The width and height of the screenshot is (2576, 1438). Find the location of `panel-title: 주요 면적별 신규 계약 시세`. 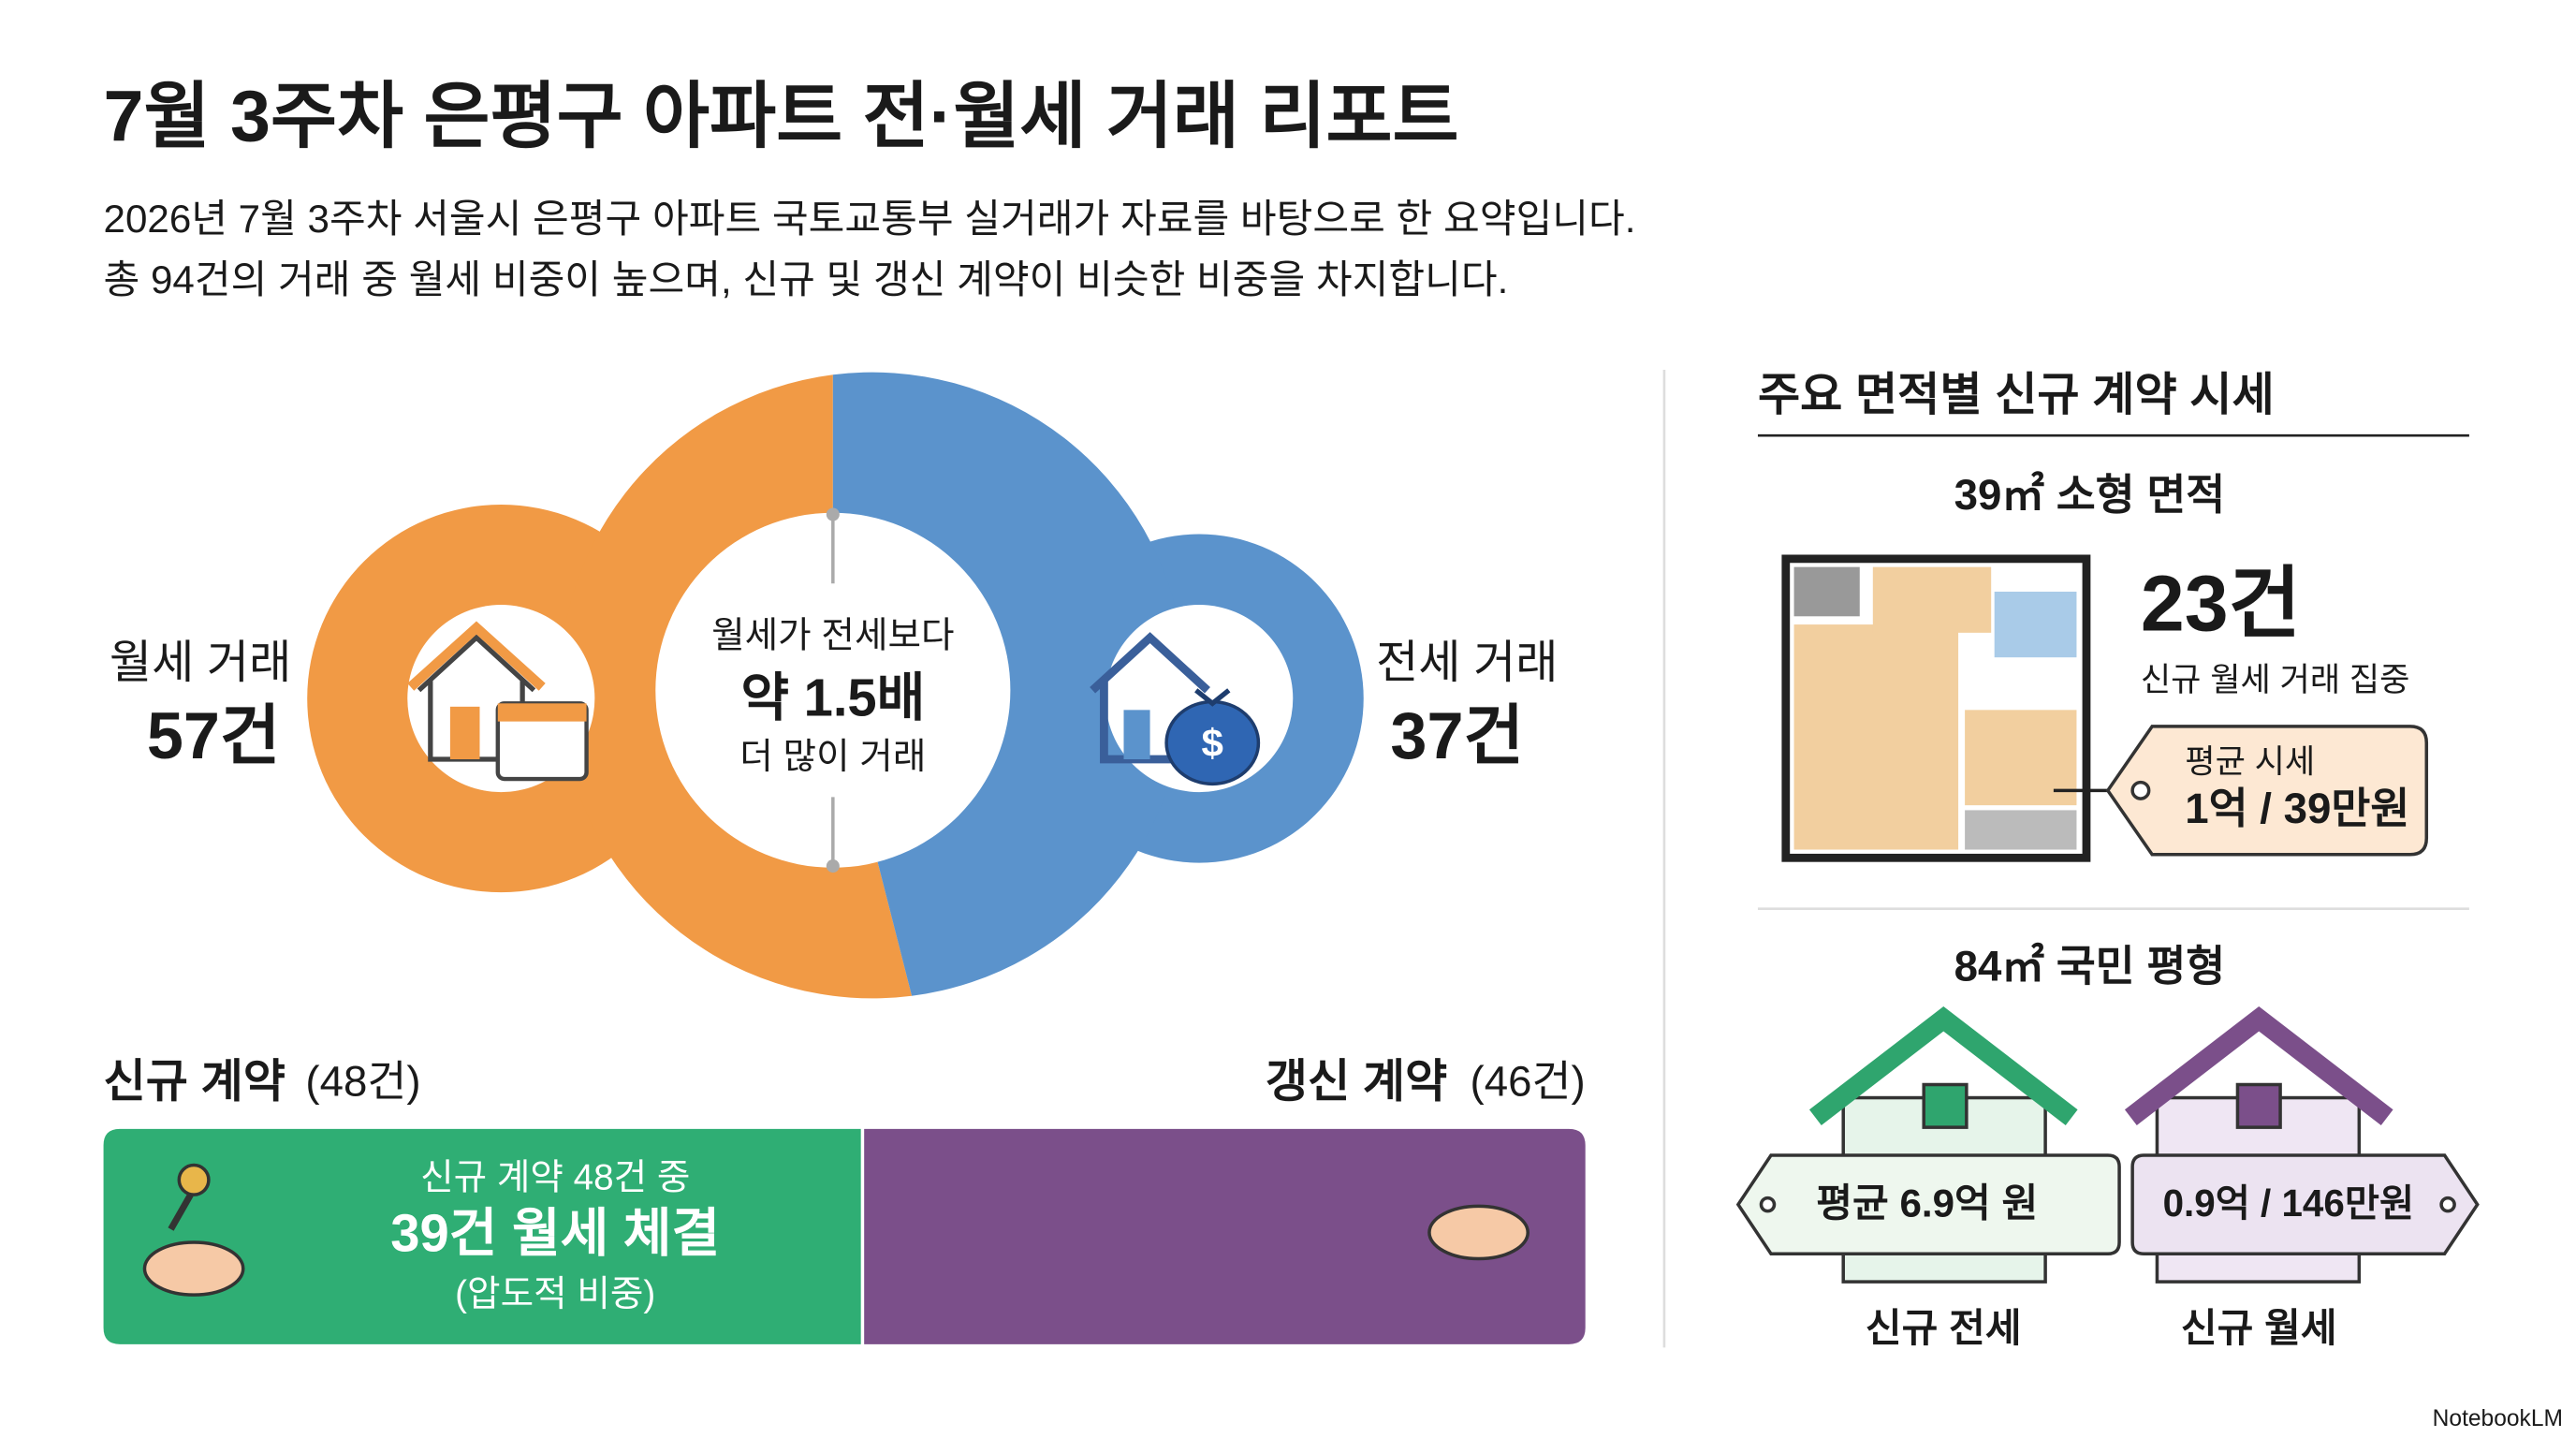

panel-title: 주요 면적별 신규 계약 시세 is located at coordinates (2016, 395).